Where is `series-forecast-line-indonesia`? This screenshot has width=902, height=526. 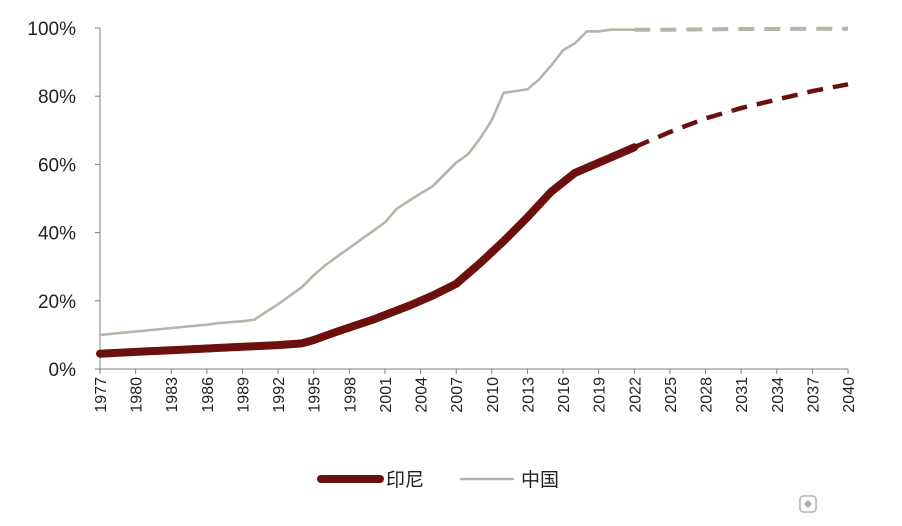 series-forecast-line-indonesia is located at coordinates (741, 116).